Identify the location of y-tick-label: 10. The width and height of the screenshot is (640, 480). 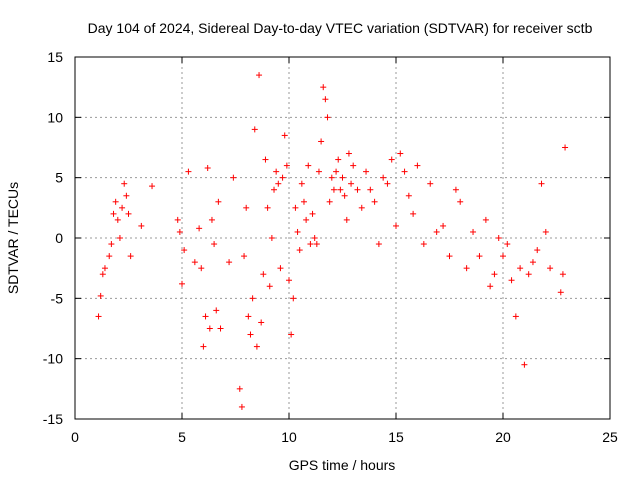
(55, 117).